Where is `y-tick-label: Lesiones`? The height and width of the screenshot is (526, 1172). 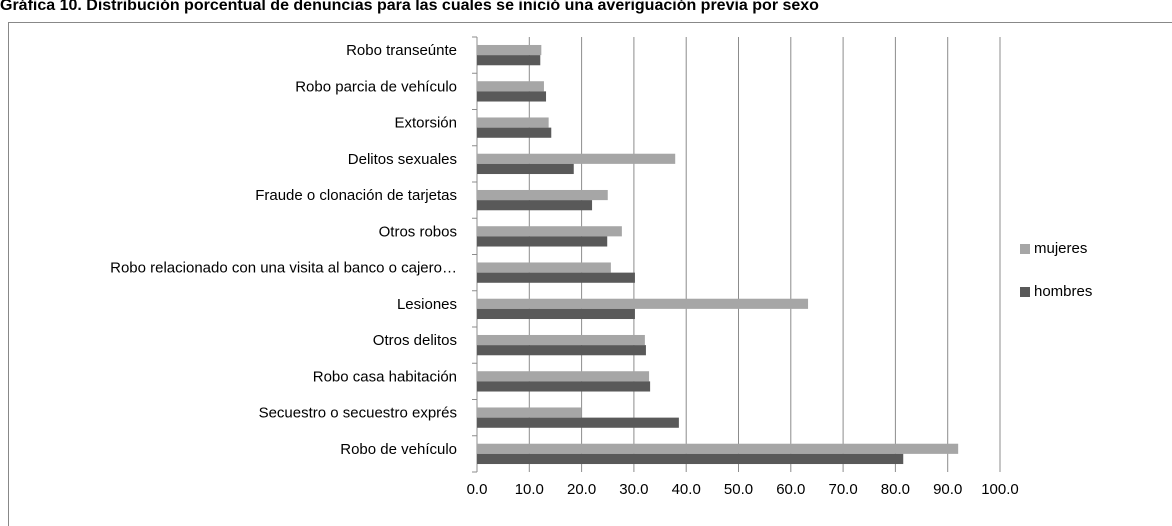 y-tick-label: Lesiones is located at coordinates (427, 304).